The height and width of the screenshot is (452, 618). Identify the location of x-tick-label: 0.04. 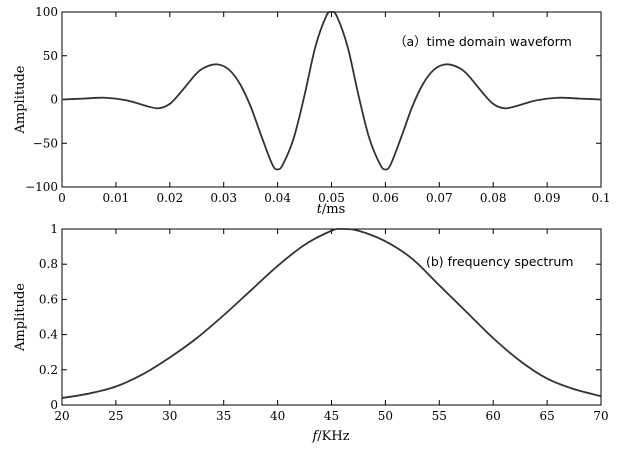
(277, 198).